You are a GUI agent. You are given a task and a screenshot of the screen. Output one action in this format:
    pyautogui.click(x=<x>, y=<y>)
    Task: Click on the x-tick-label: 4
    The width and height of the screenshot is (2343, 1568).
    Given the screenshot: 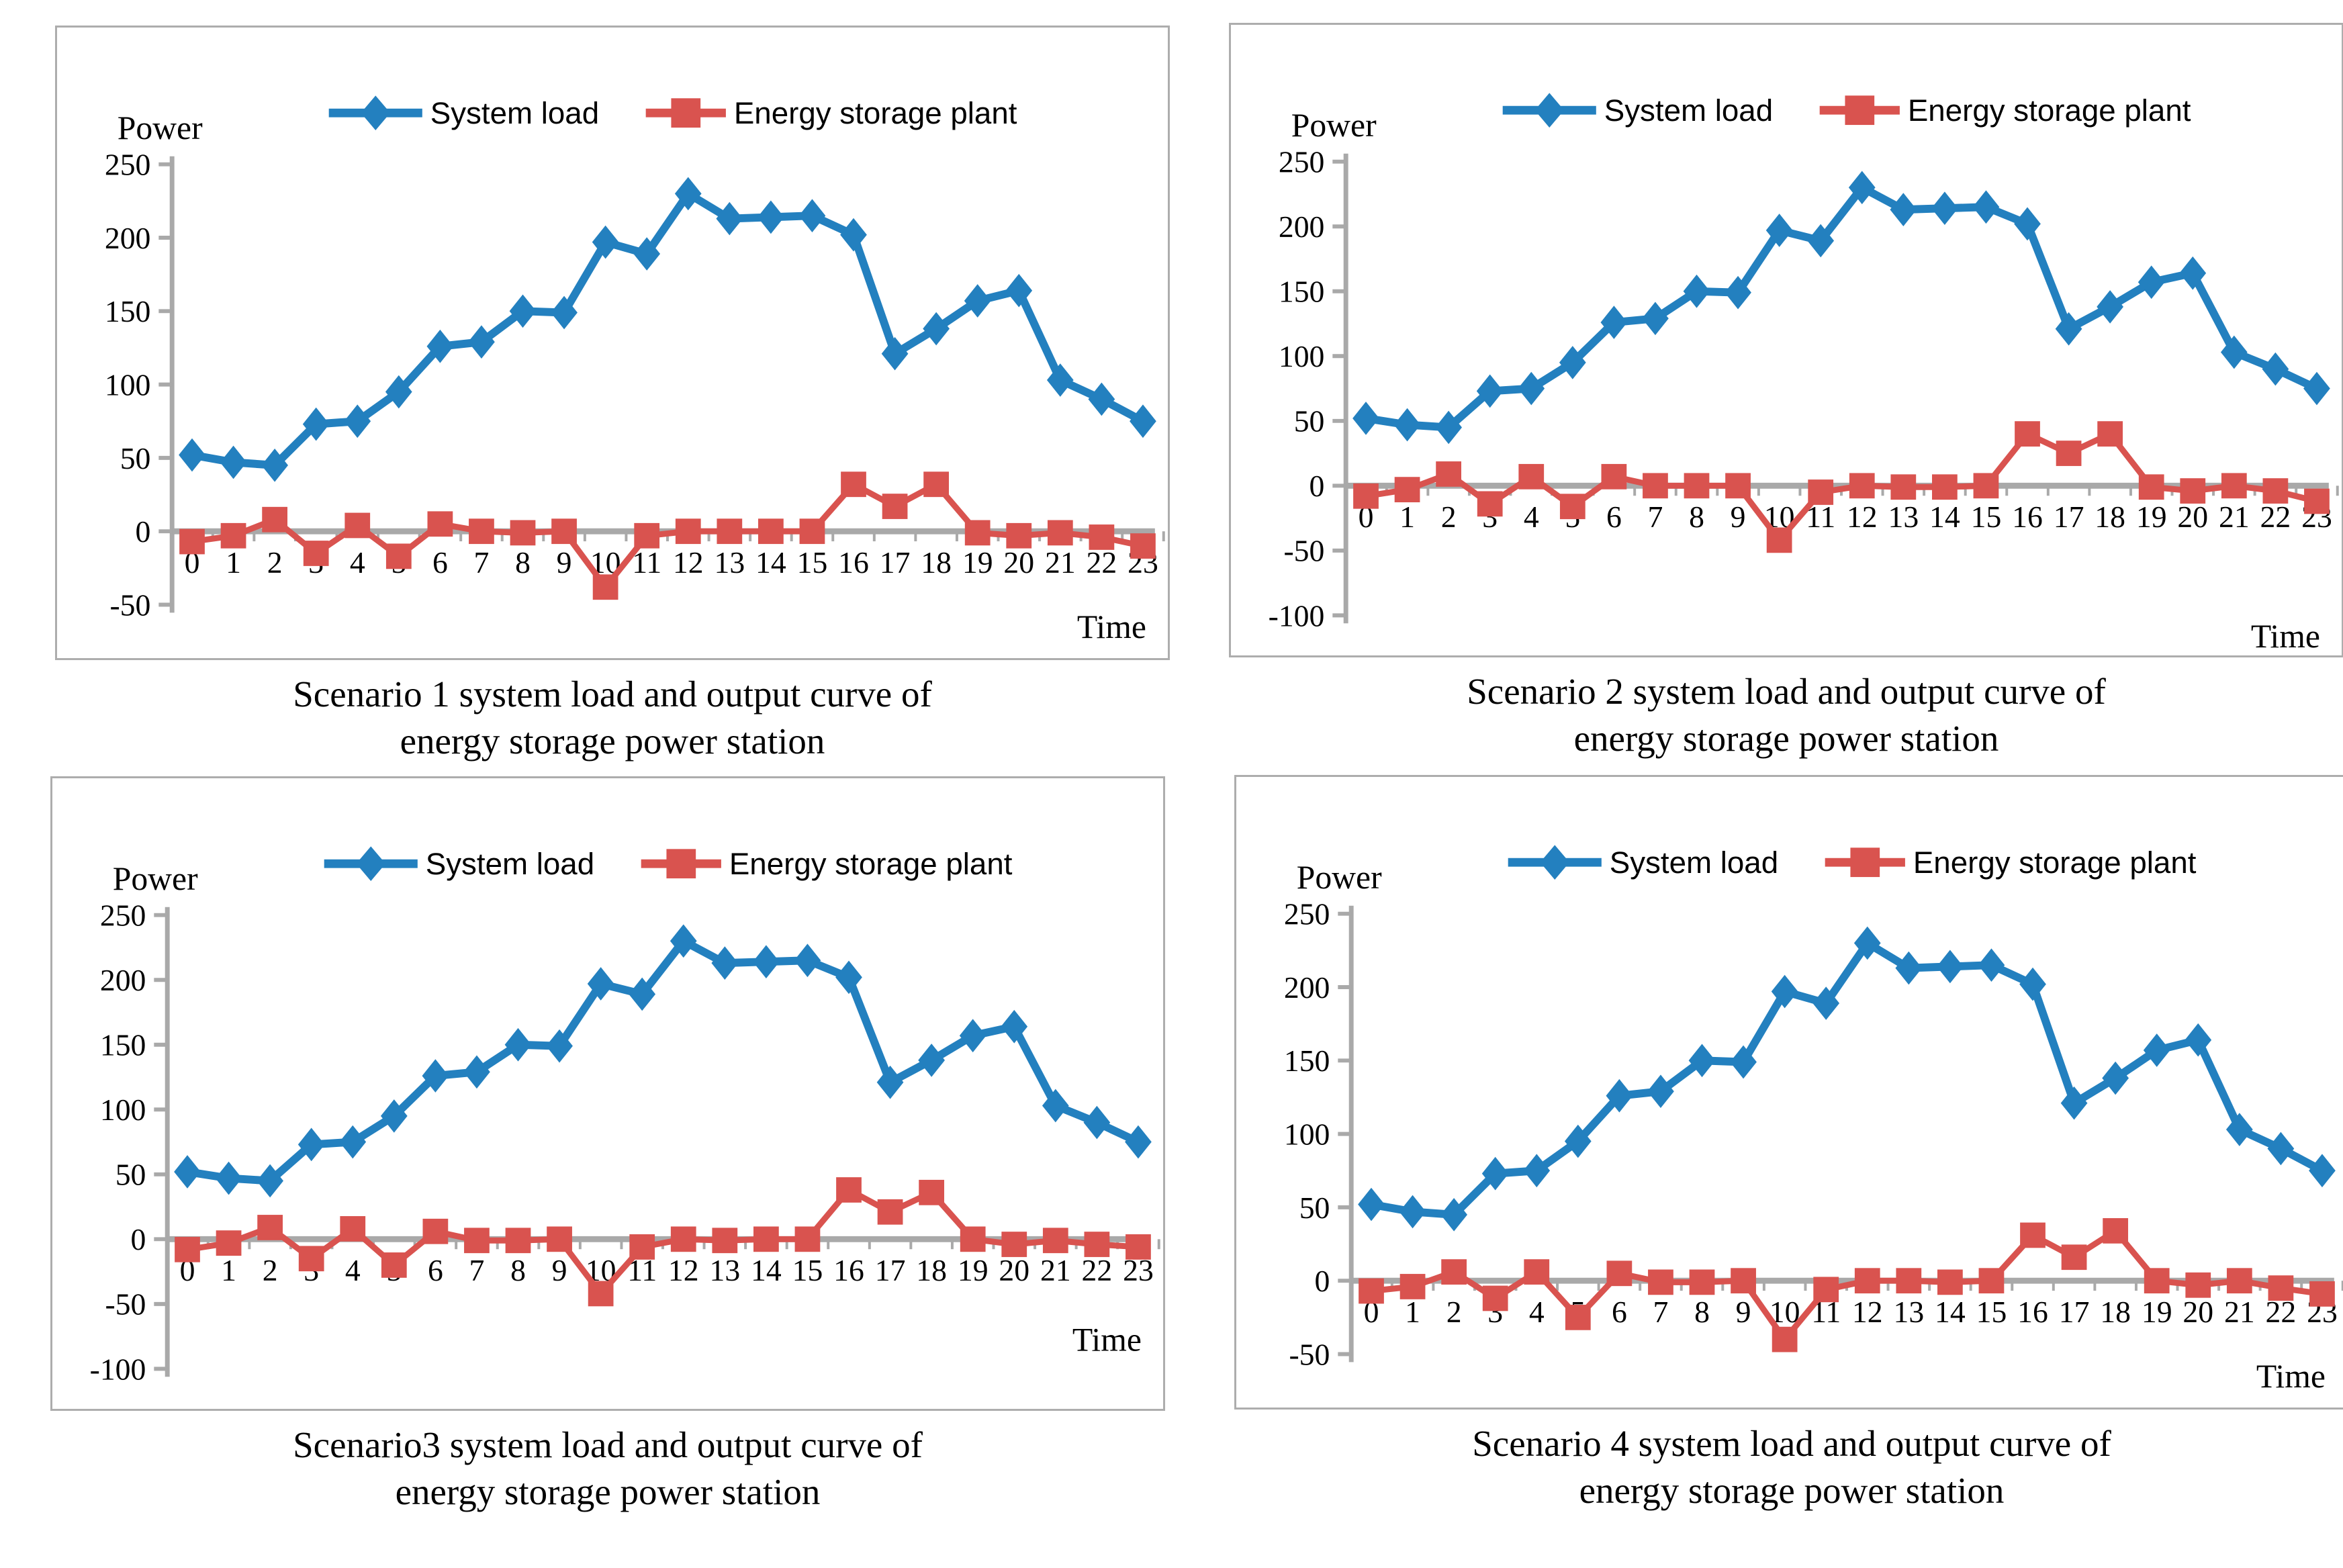 What is the action you would take?
    pyautogui.click(x=1531, y=517)
    